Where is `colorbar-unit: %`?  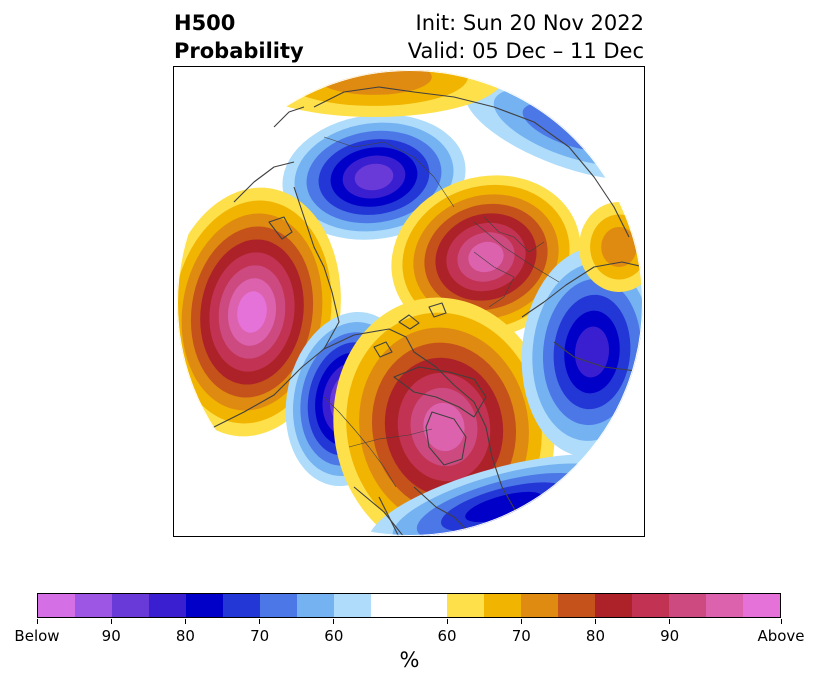 colorbar-unit: % is located at coordinates (409, 660).